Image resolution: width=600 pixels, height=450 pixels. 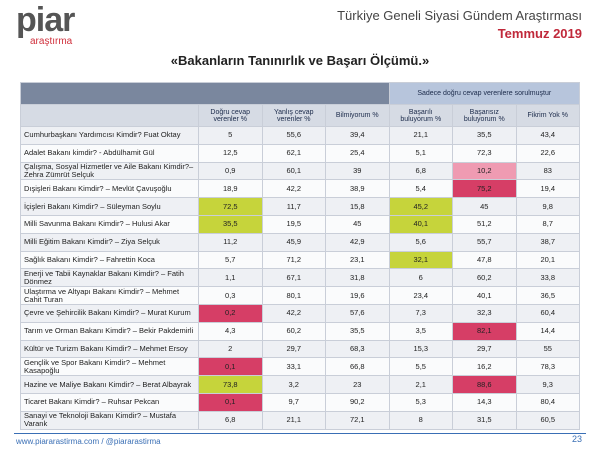 I want to click on value-cell: 9,3, so click(x=547, y=384).